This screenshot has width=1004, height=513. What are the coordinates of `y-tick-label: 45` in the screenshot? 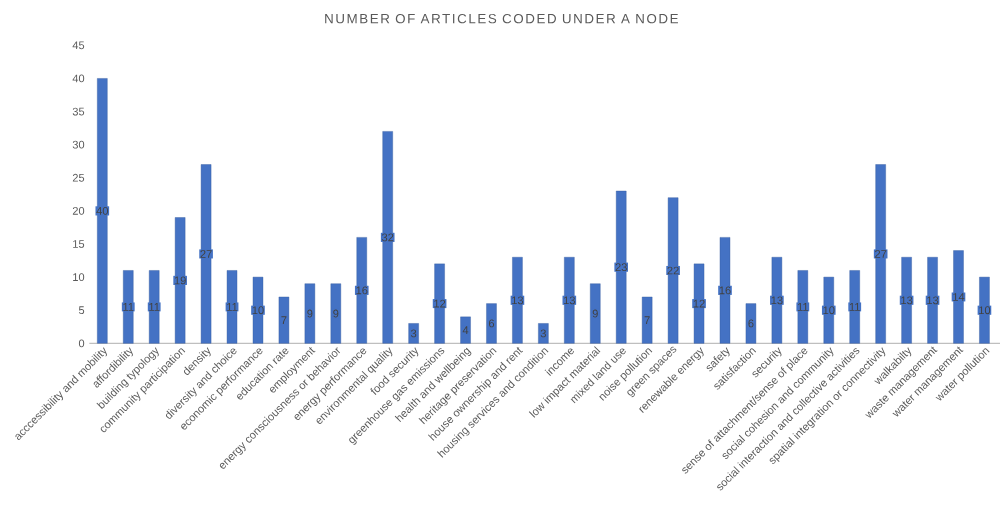 It's located at (78, 45).